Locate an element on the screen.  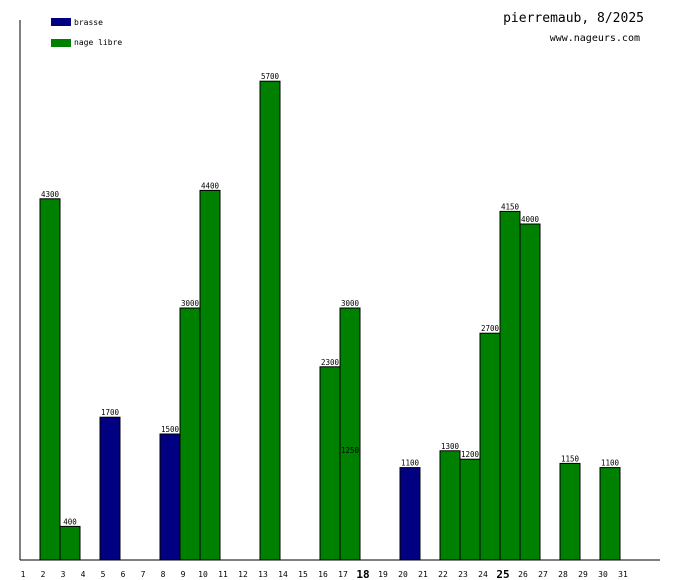
x-tick-label-day-30: 30 is located at coordinates (603, 574).